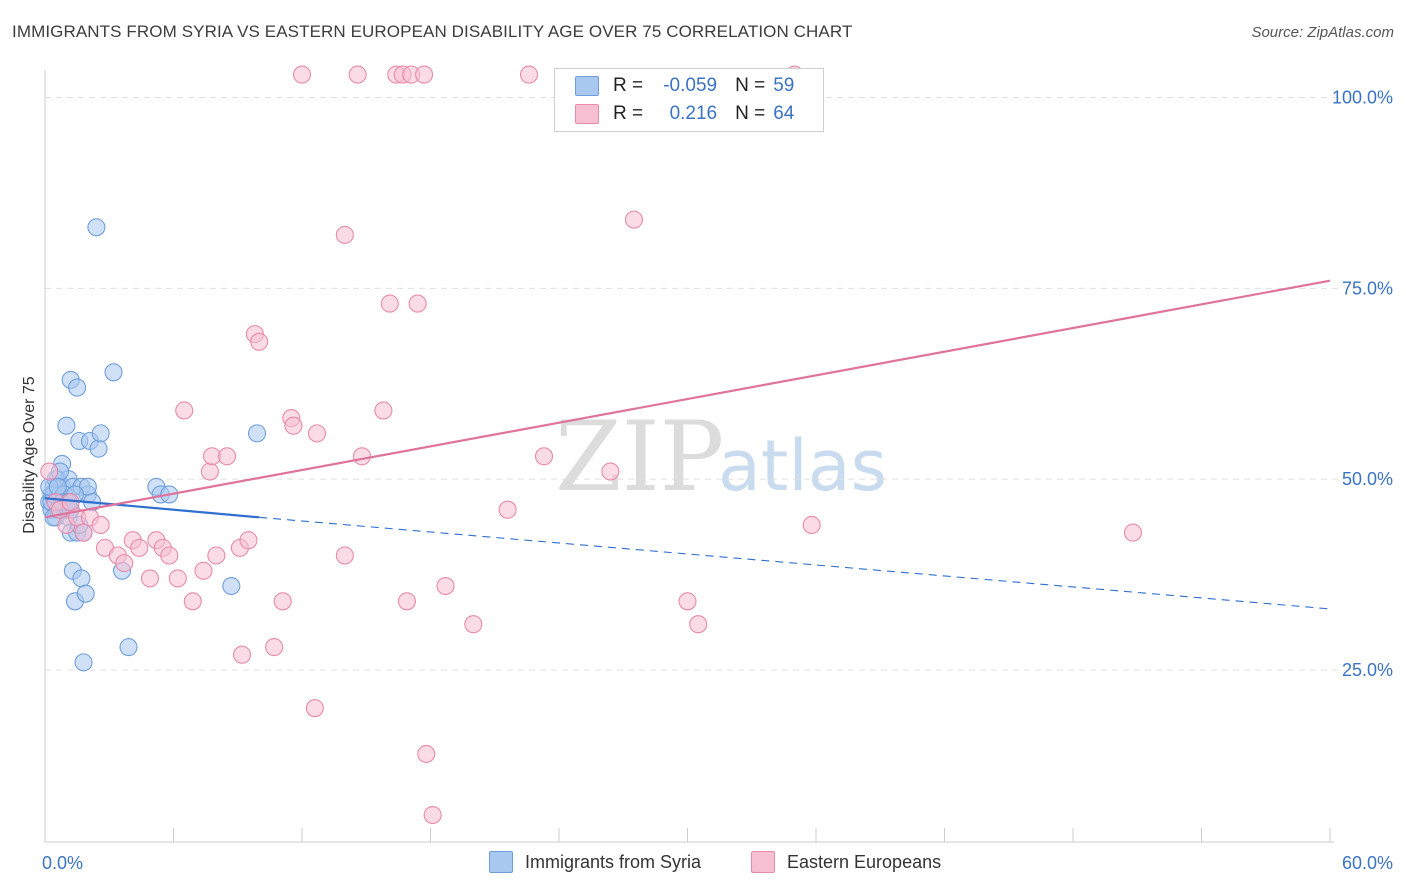 The width and height of the screenshot is (1406, 892). What do you see at coordinates (802, 466) in the screenshot?
I see `watermark-atlas: atlas` at bounding box center [802, 466].